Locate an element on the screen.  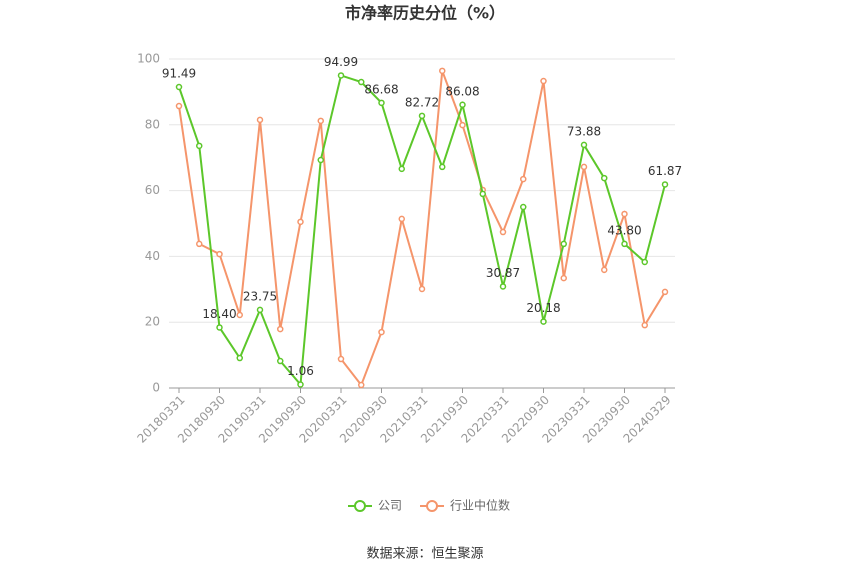
data-label: 94.99 is located at coordinates (341, 62).